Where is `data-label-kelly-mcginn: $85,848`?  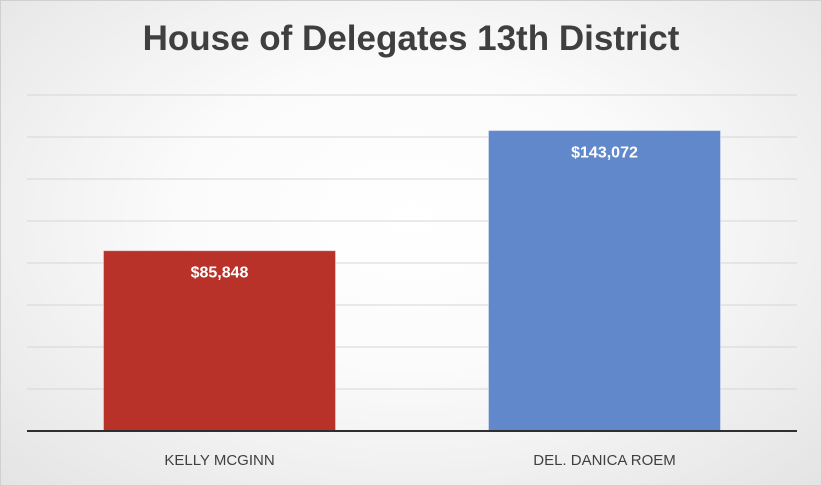
data-label-kelly-mcginn: $85,848 is located at coordinates (220, 273).